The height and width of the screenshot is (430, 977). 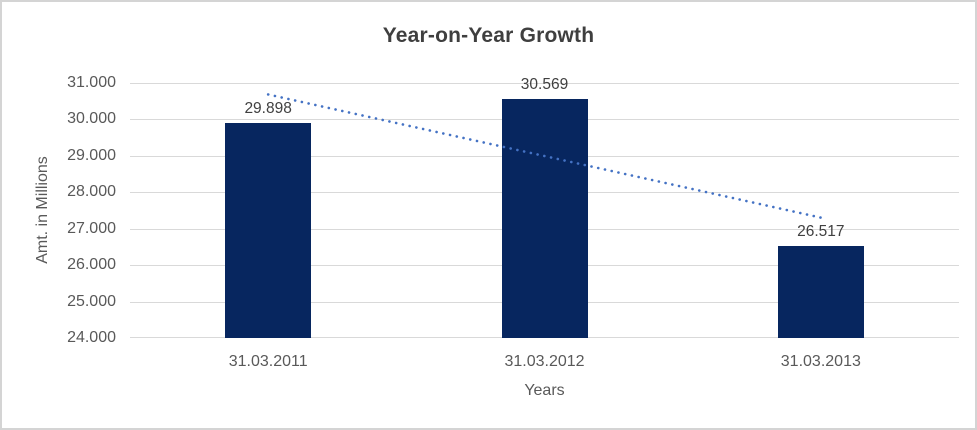 What do you see at coordinates (91, 228) in the screenshot?
I see `y-tick-label: 27.000` at bounding box center [91, 228].